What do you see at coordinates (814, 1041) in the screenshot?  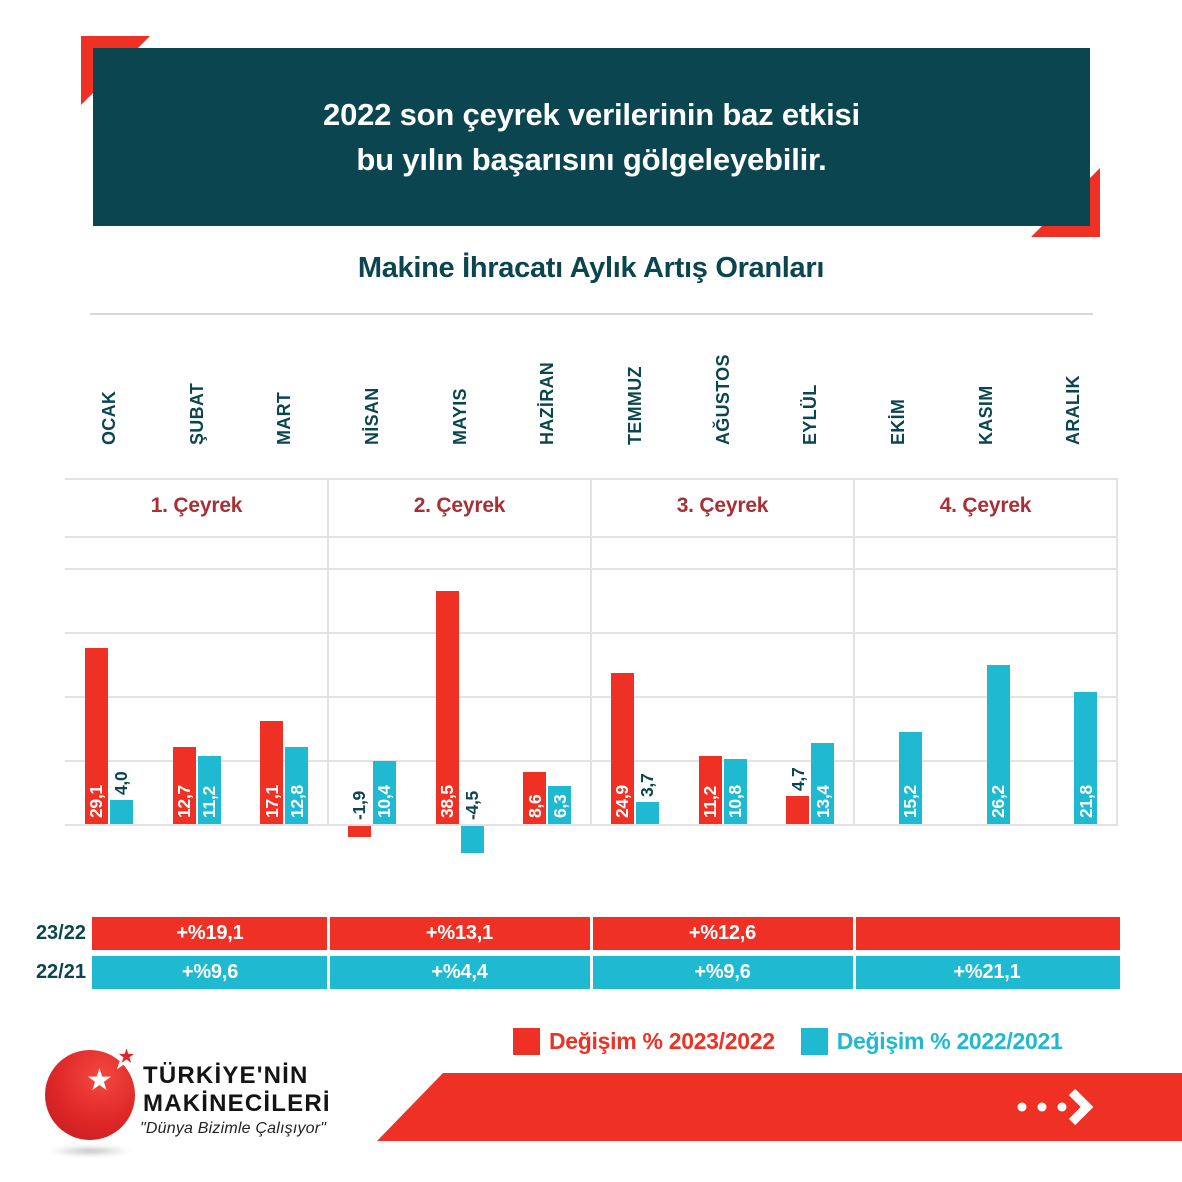 I see `legend-swatch-cyan` at bounding box center [814, 1041].